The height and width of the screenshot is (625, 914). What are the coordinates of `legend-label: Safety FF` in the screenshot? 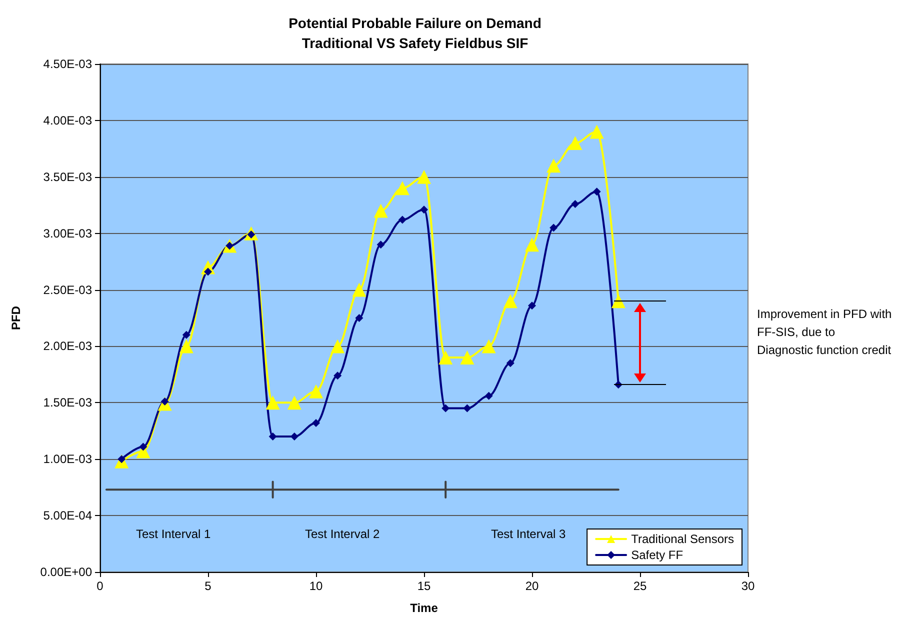 It's located at (657, 555).